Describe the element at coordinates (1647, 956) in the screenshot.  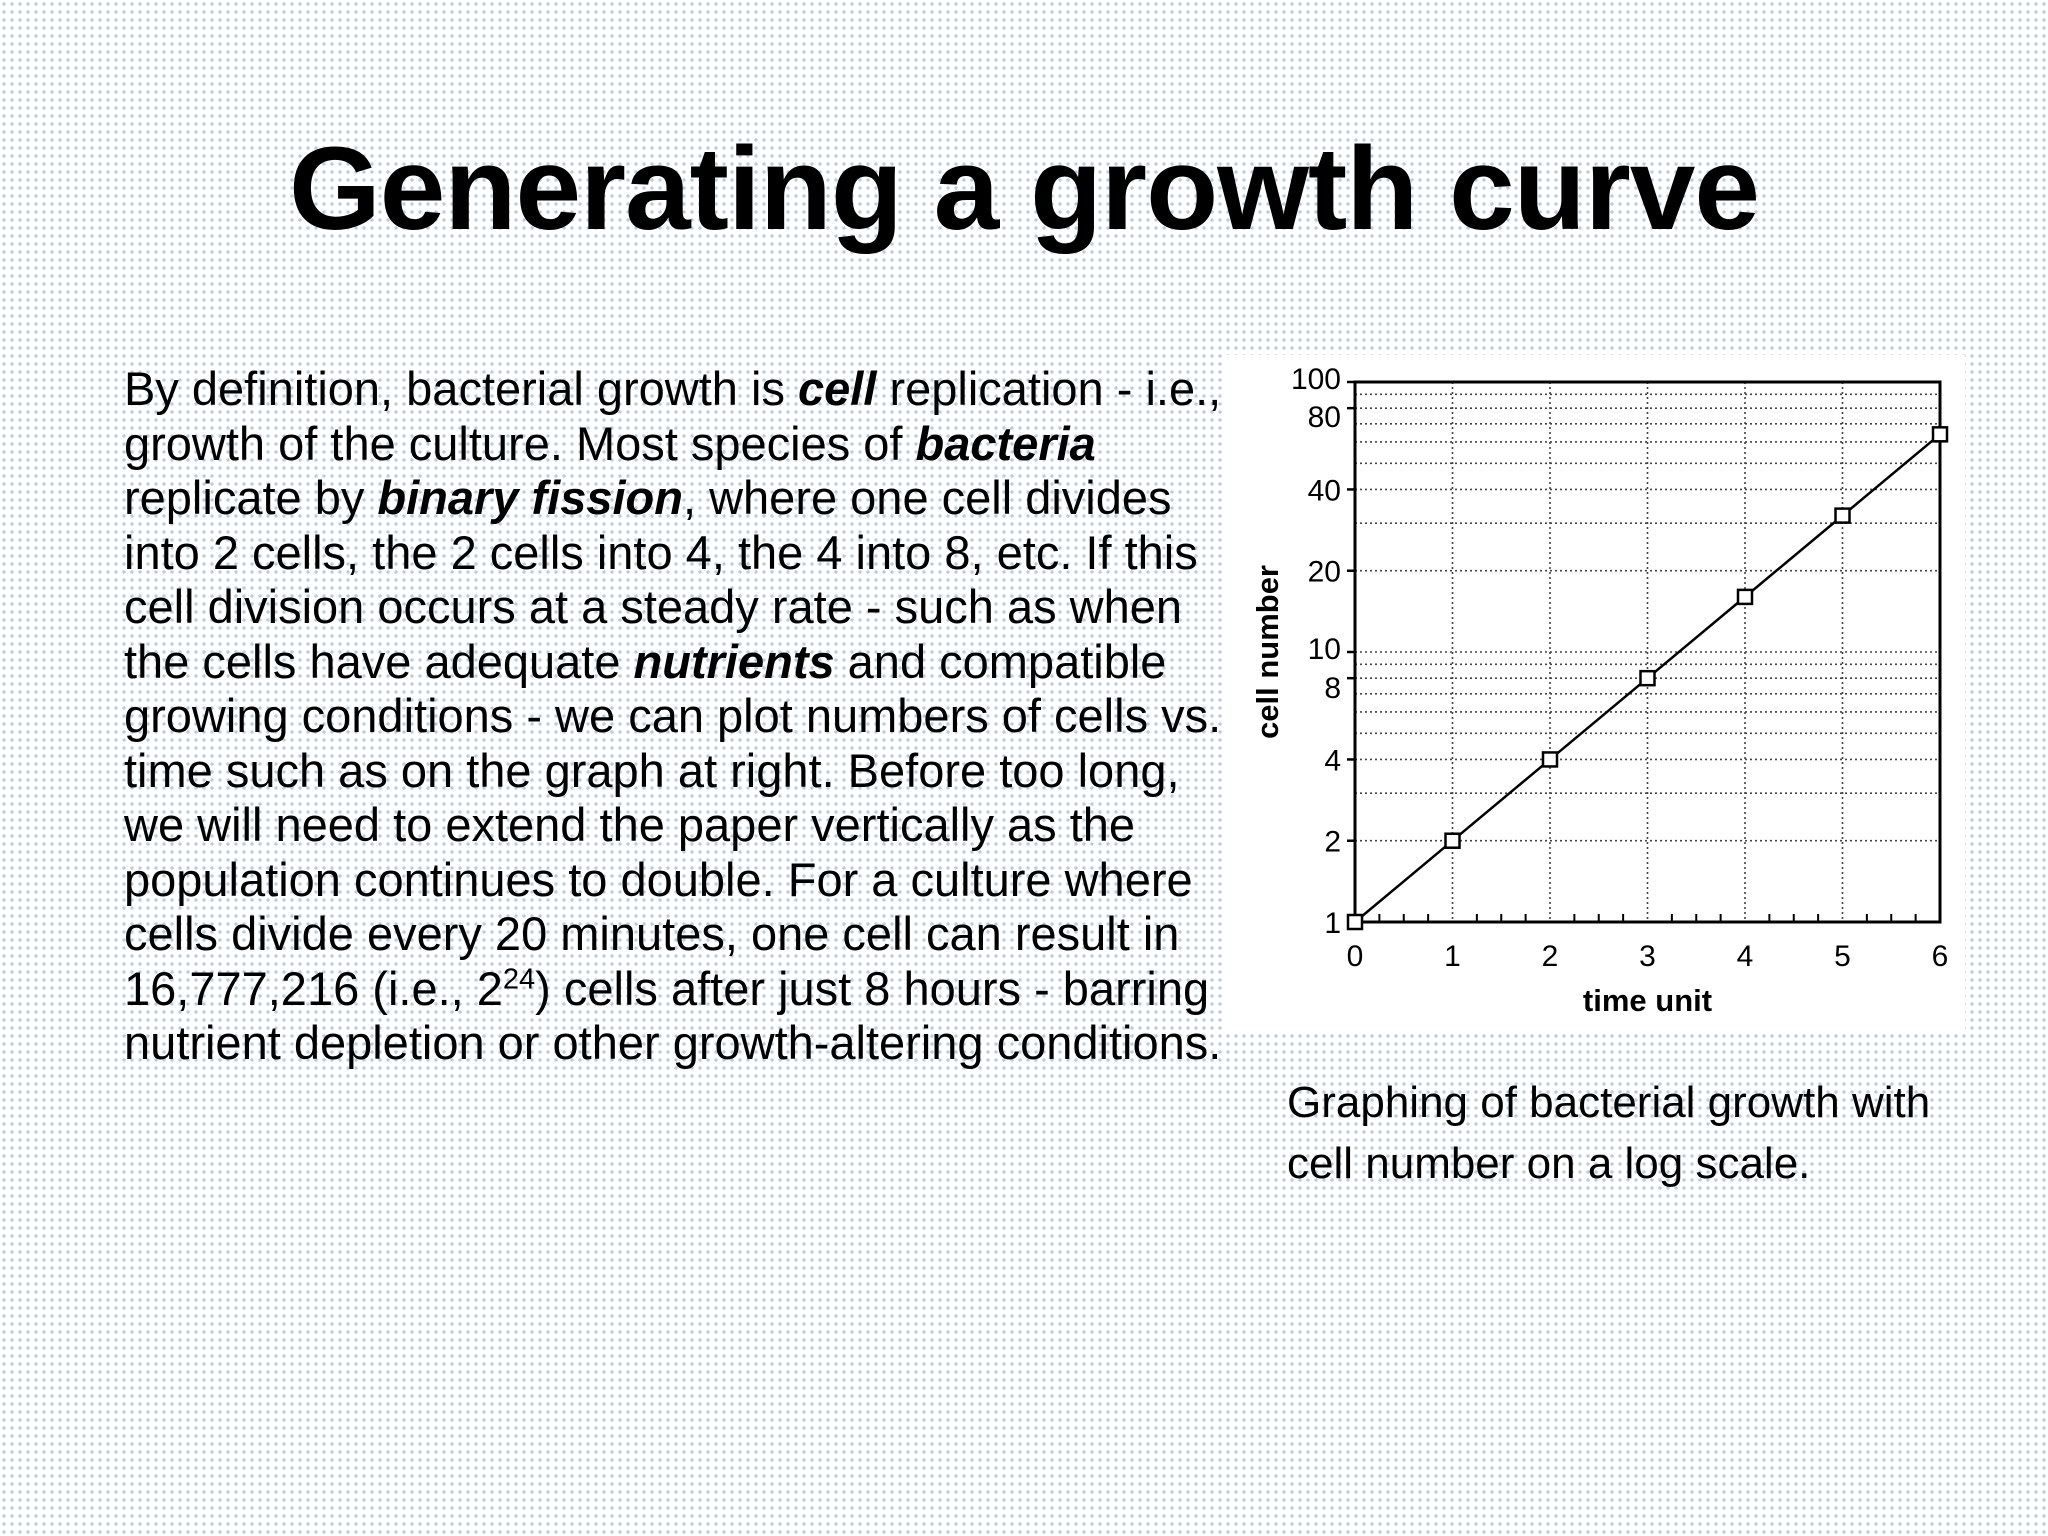
I see `x-tick-label: 3` at that location.